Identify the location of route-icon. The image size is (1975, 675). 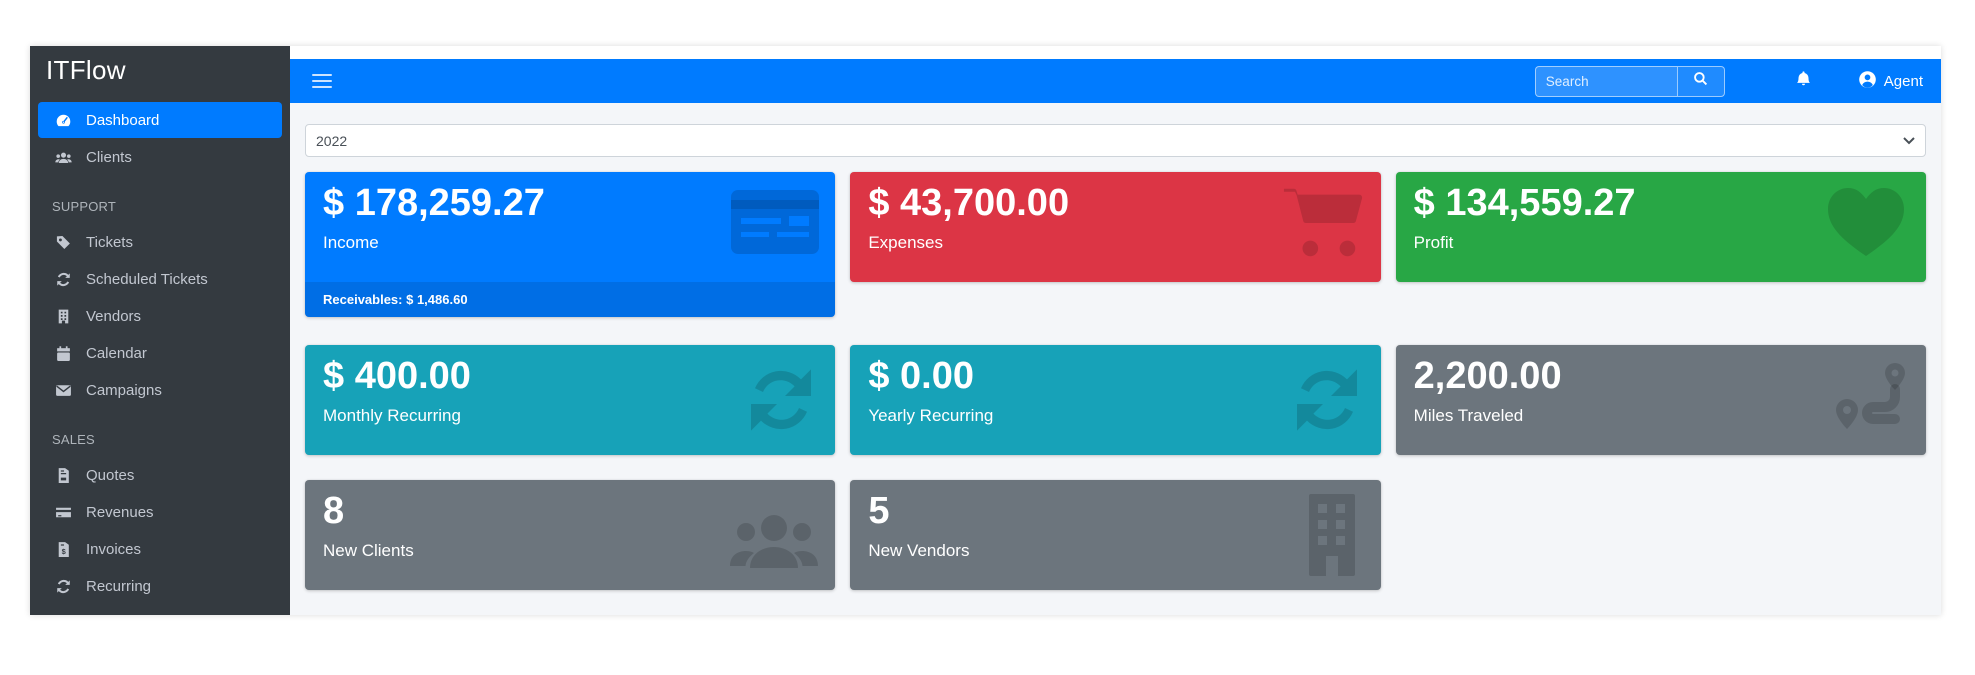
(1872, 400).